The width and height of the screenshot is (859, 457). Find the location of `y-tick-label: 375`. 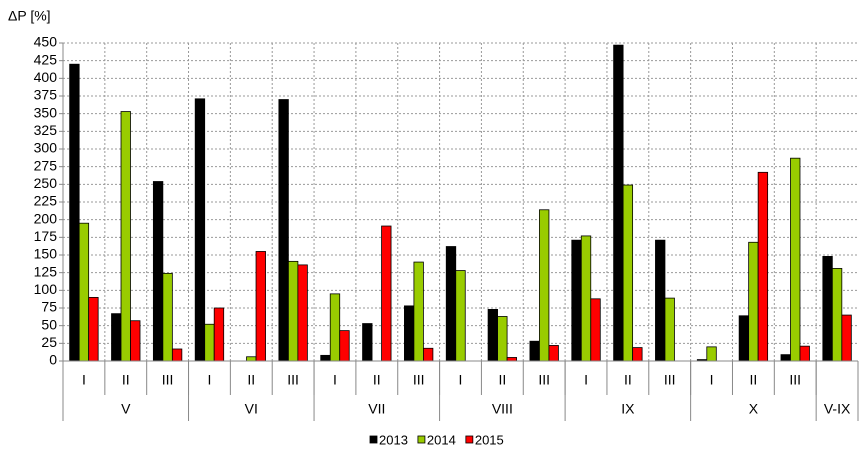

y-tick-label: 375 is located at coordinates (46, 95).